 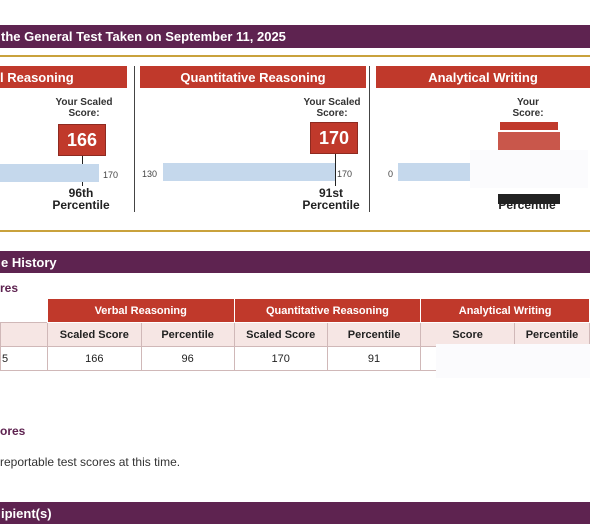 What do you see at coordinates (29, 262) in the screenshot?
I see `score-history-title: e History` at bounding box center [29, 262].